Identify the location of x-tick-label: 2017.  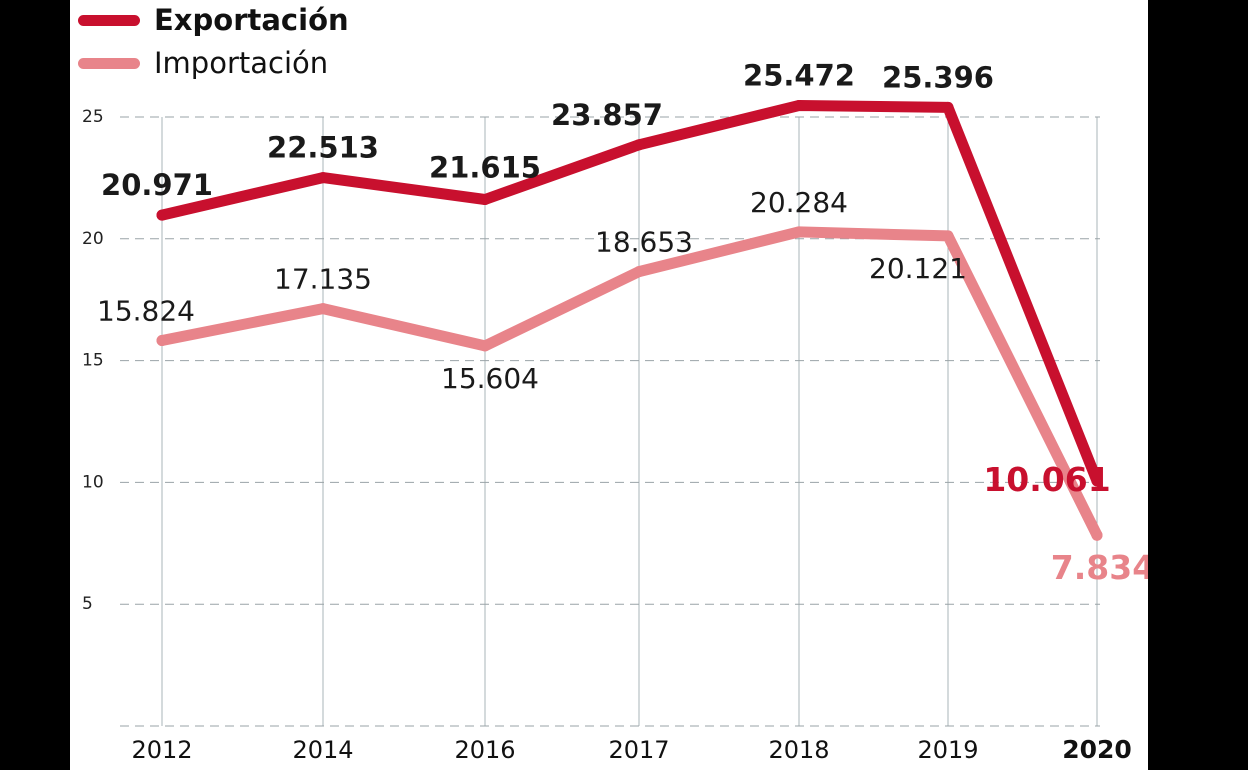
(638, 750).